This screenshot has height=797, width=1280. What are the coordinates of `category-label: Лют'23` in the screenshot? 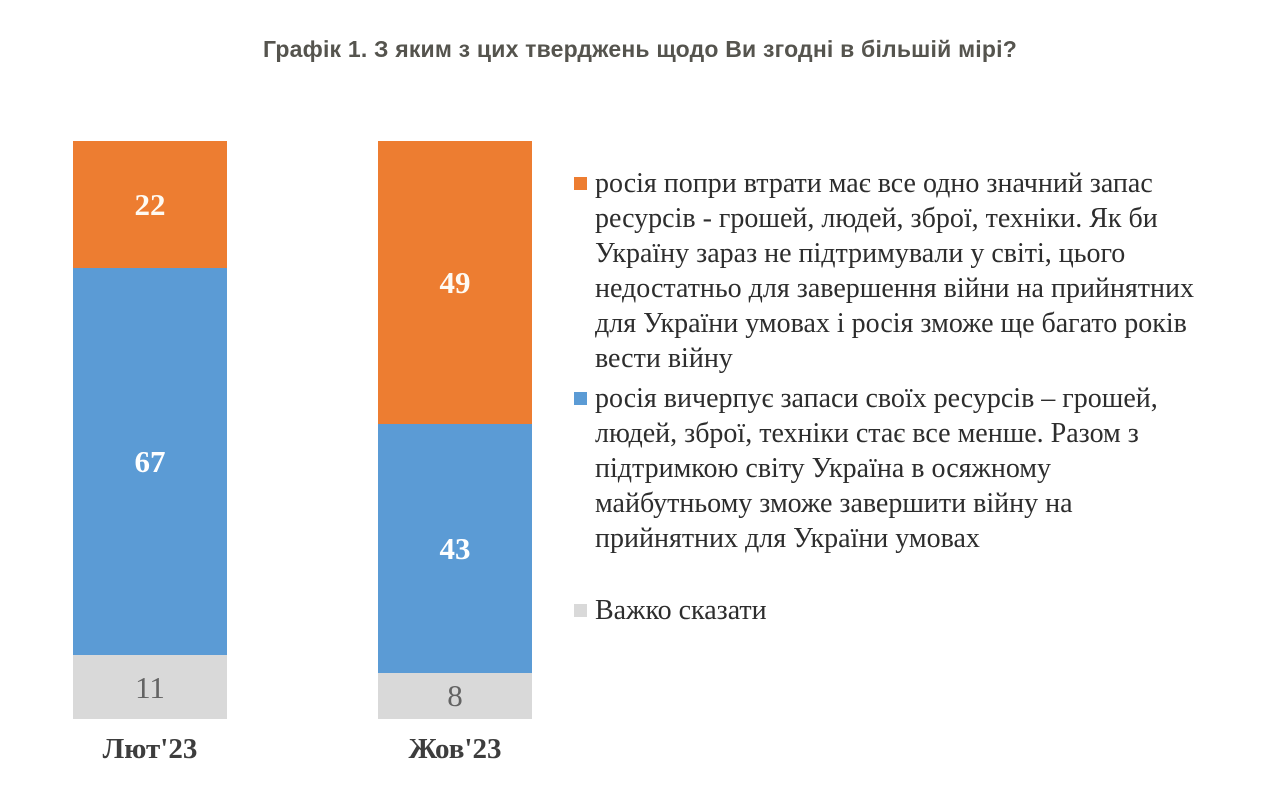 It's located at (150, 749).